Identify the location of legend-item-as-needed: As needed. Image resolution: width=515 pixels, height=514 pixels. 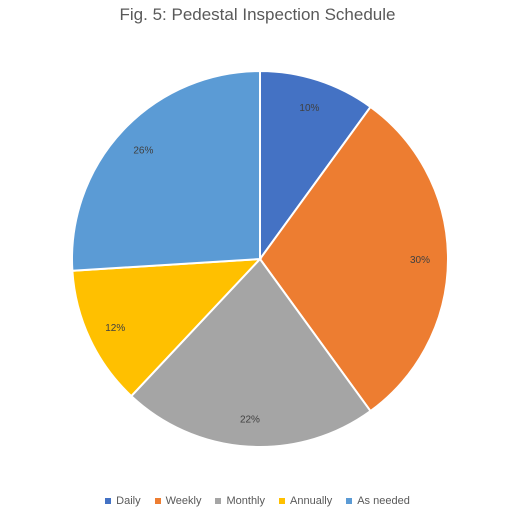
(378, 501).